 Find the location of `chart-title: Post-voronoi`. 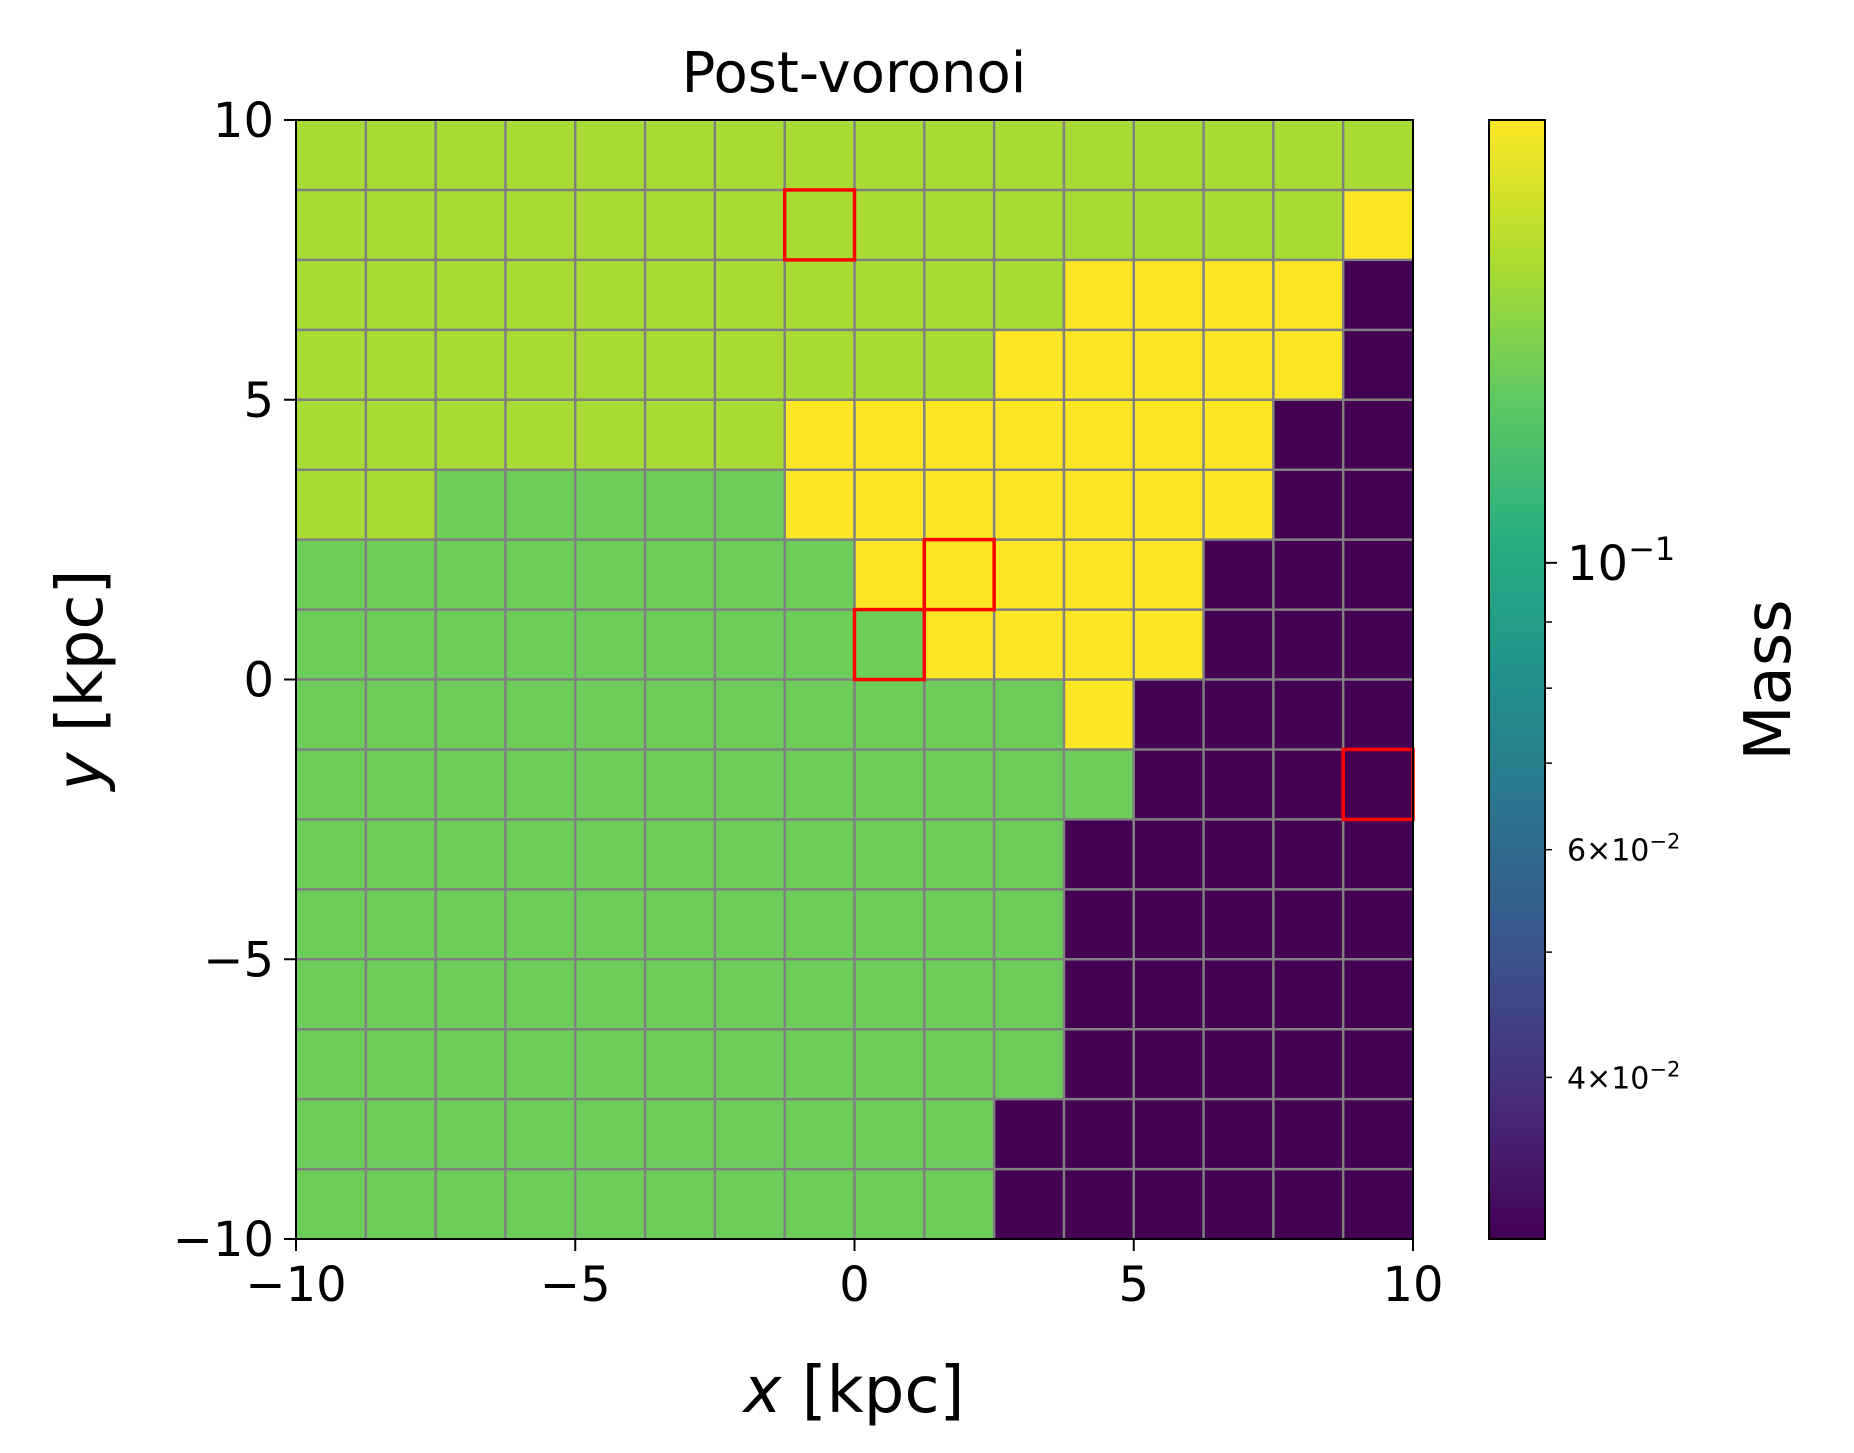

chart-title: Post-voronoi is located at coordinates (854, 73).